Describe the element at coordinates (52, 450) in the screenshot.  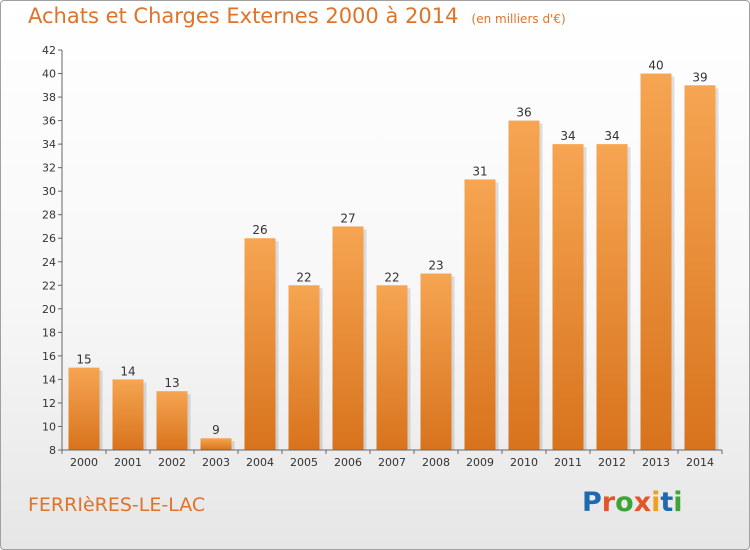
I see `y-tick-label: 8` at that location.